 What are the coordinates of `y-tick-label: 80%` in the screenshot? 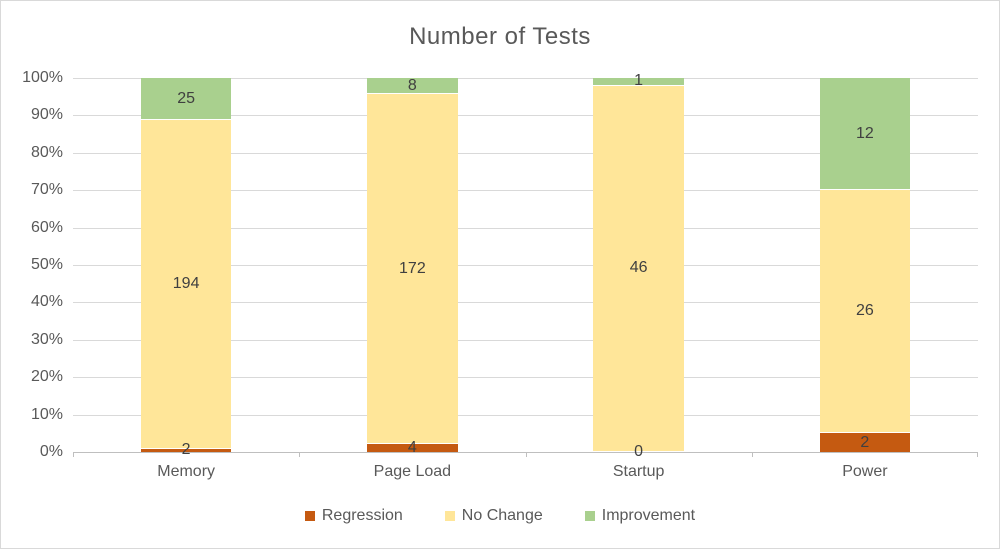 It's located at (46, 152).